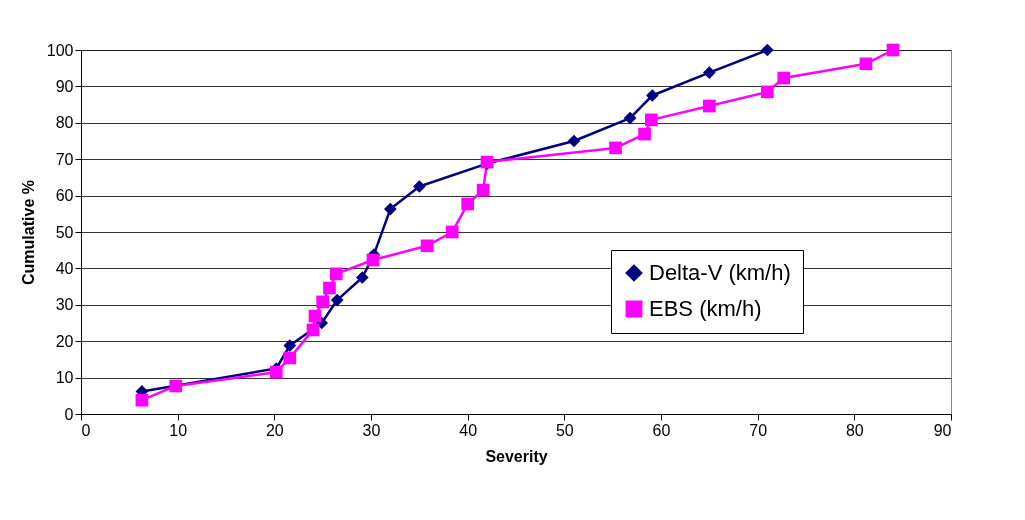 Image resolution: width=1025 pixels, height=520 pixels. I want to click on x-tick-label: 60, so click(661, 430).